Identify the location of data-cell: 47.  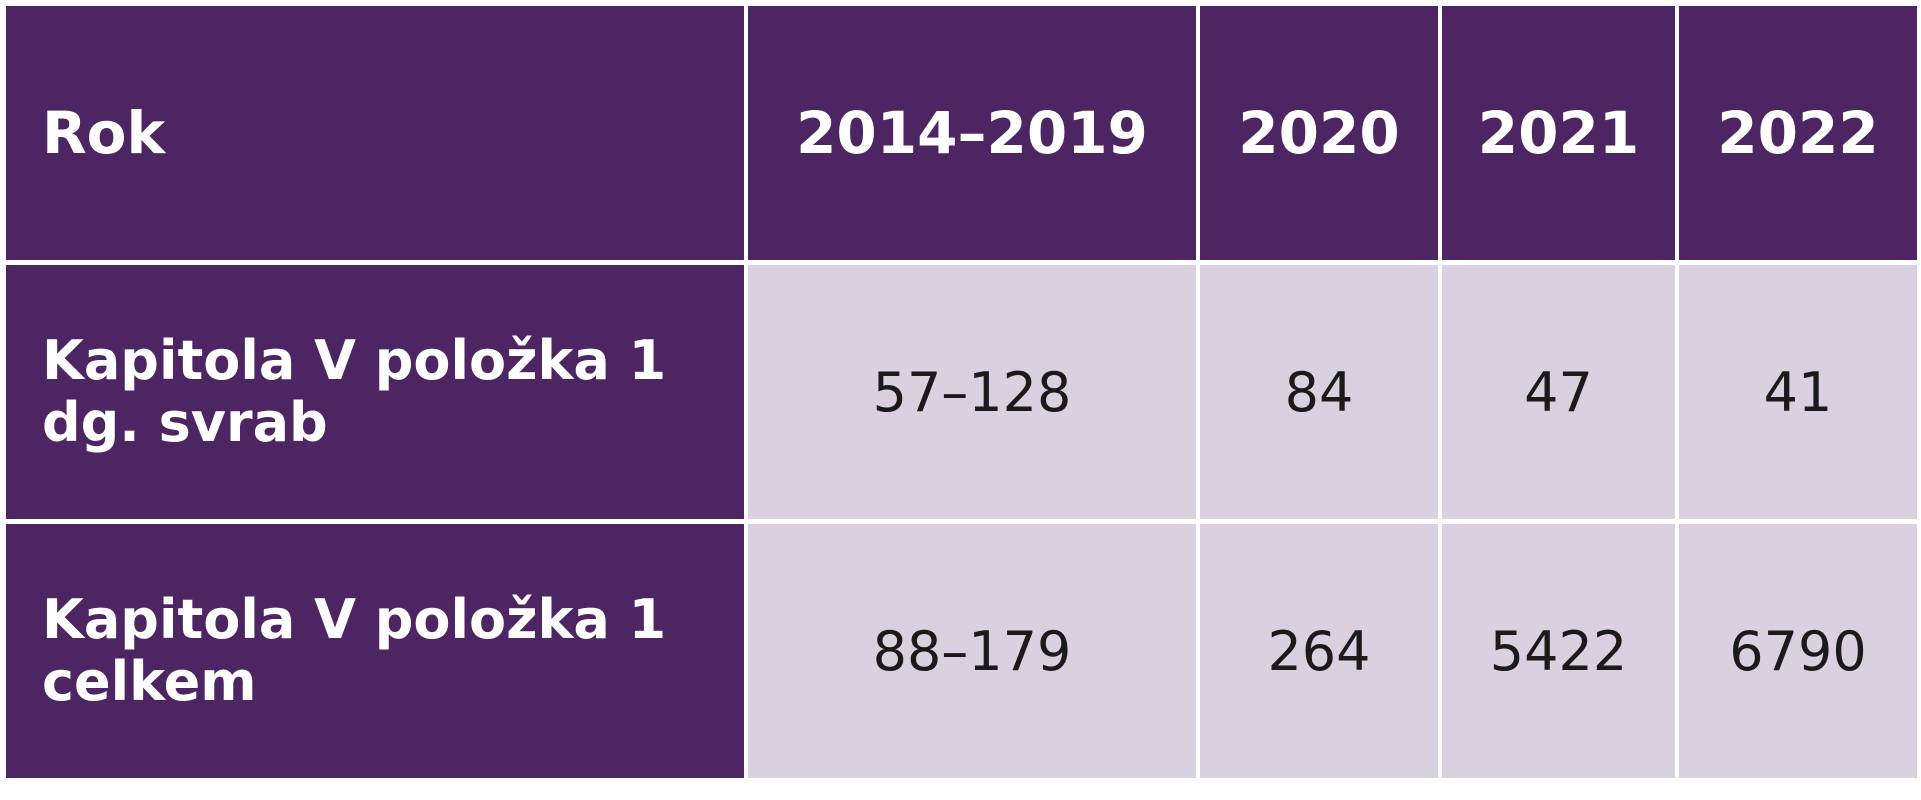
(1558, 392).